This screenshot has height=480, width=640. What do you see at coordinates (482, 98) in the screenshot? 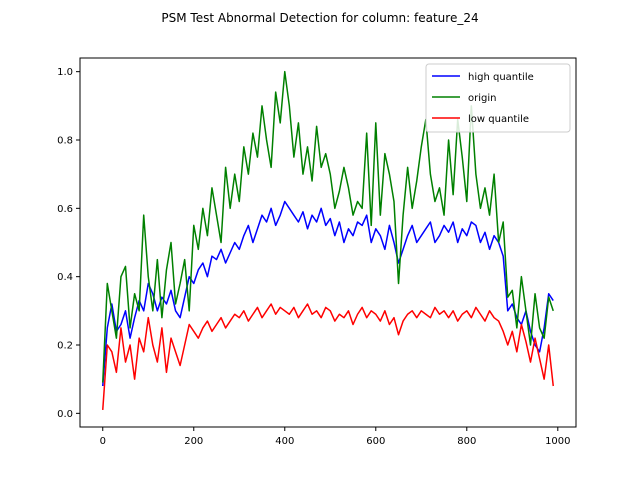
I see `legend-label: origin` at bounding box center [482, 98].